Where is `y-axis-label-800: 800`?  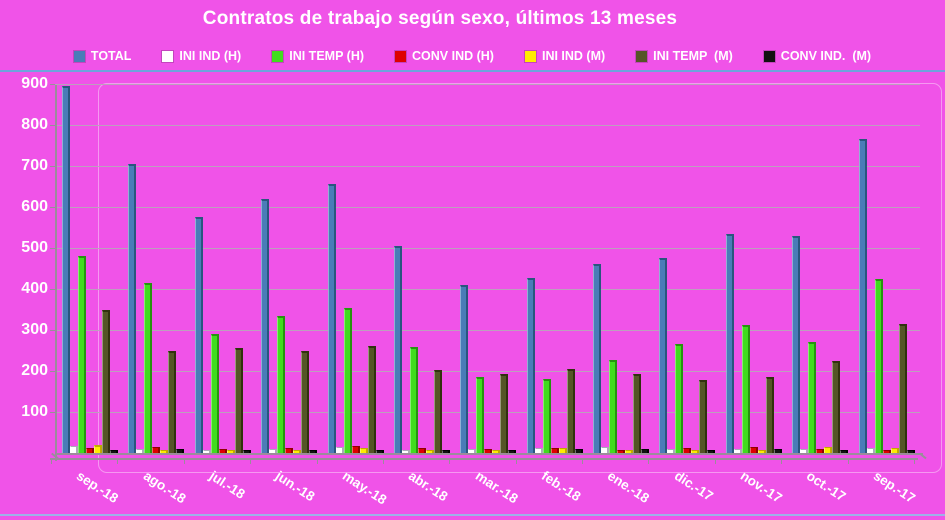
y-axis-label-800: 800 is located at coordinates (34, 124).